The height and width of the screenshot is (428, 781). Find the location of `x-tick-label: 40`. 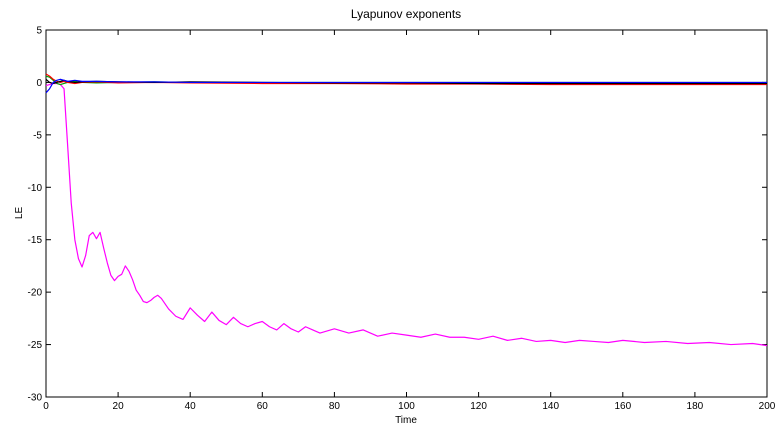

x-tick-label: 40 is located at coordinates (191, 406).